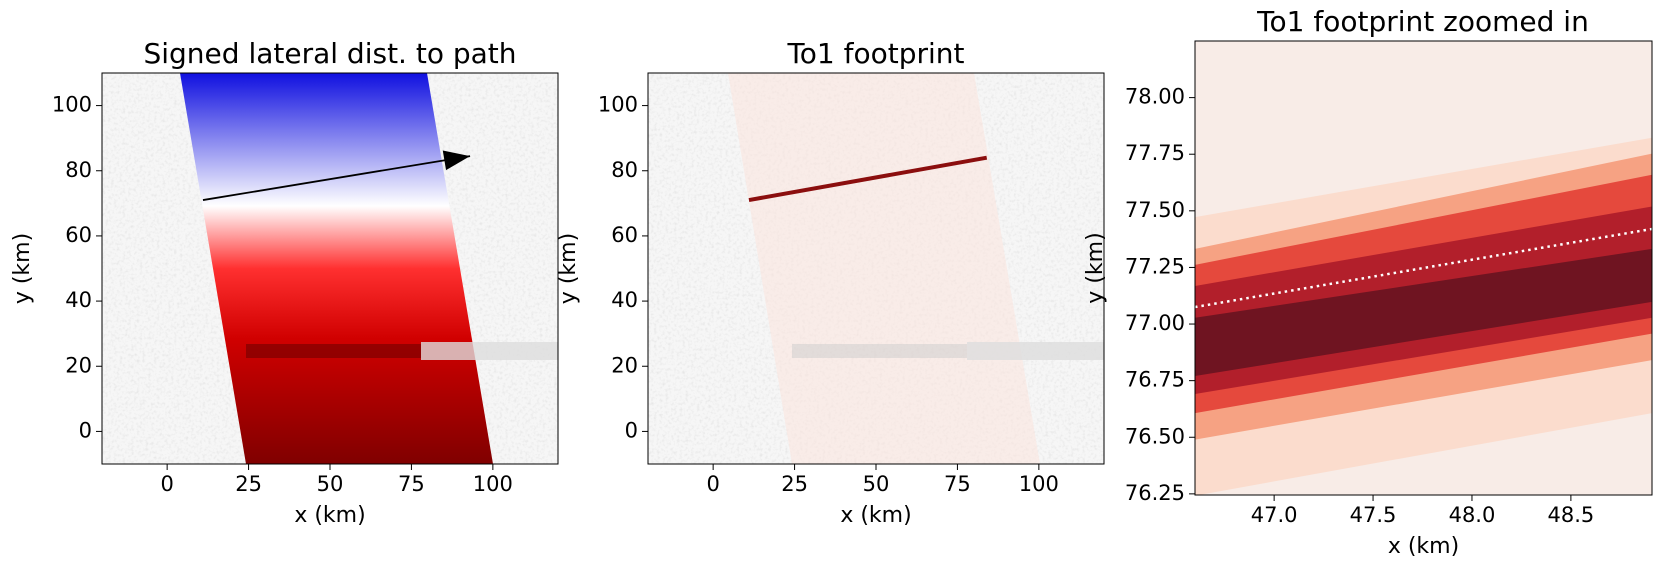  Describe the element at coordinates (1571, 515) in the screenshot. I see `x-tick-label: 48.5` at that location.